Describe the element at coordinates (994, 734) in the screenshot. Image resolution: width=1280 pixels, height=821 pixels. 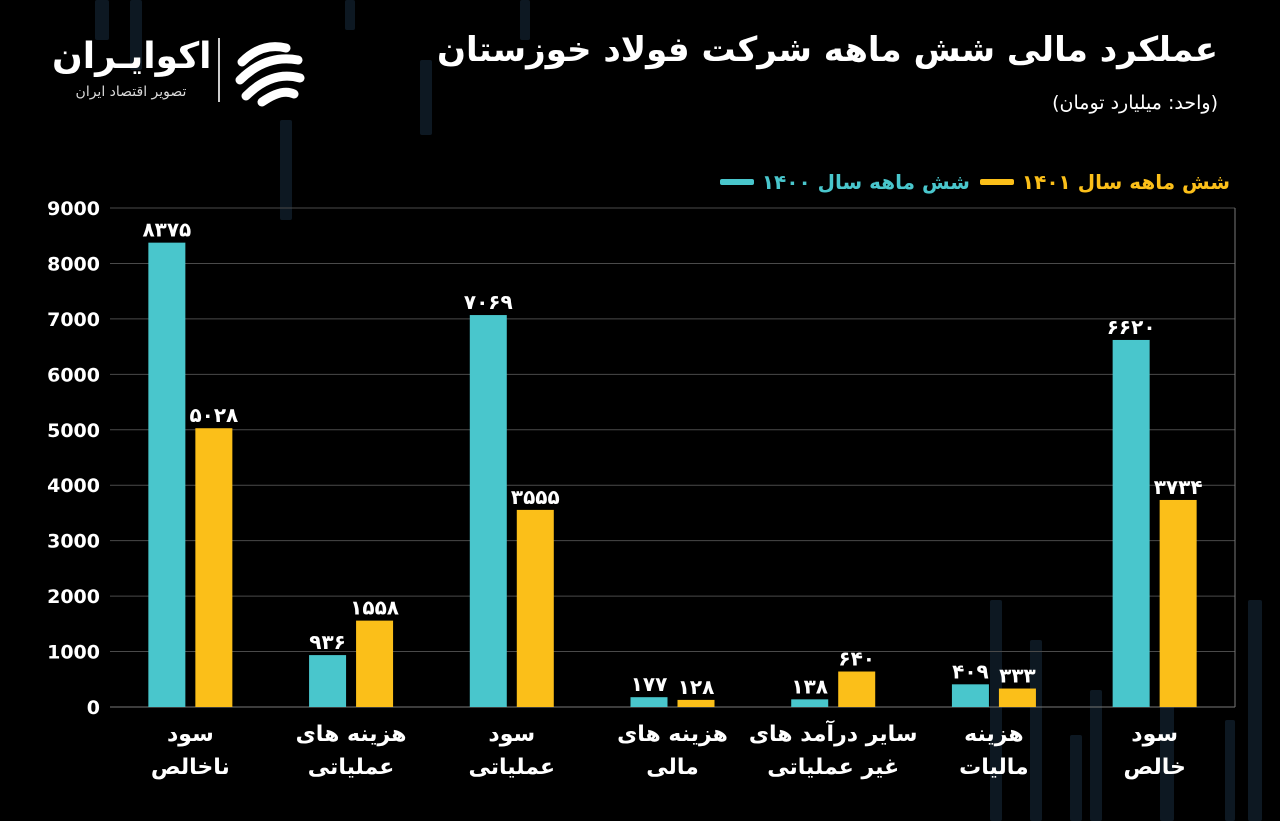
I see `x-category-label: هزینه` at that location.